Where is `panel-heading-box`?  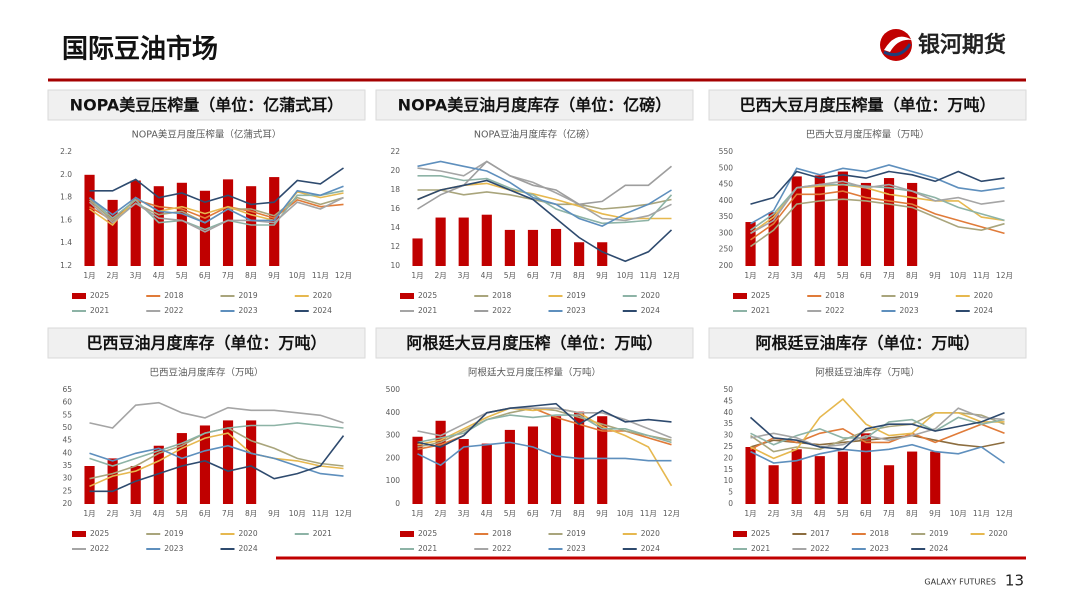 panel-heading-box is located at coordinates (206, 343).